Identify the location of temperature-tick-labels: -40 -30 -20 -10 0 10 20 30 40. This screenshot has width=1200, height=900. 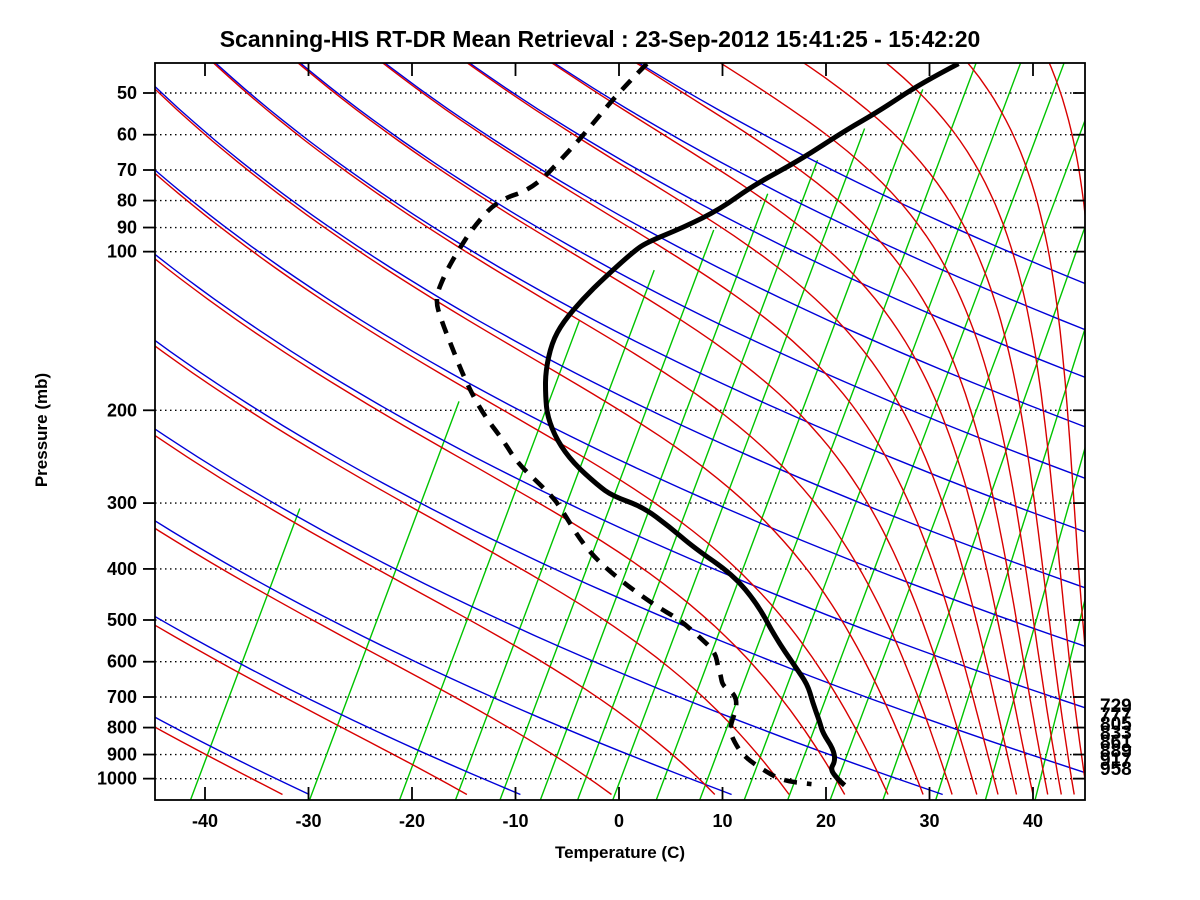
(617, 821).